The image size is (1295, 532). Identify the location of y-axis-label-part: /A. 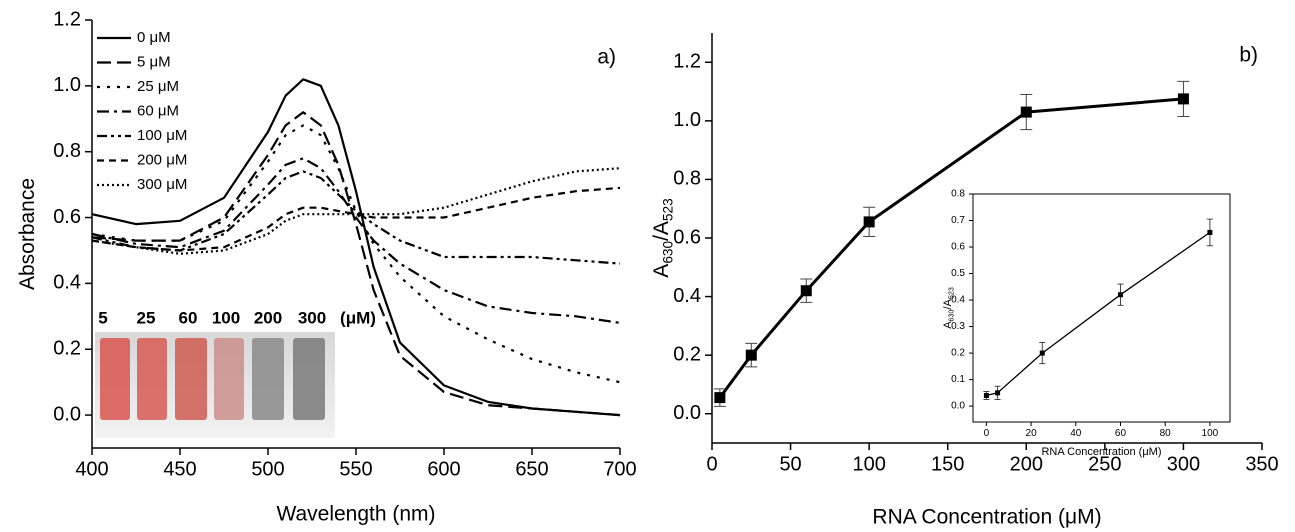
(948, 303).